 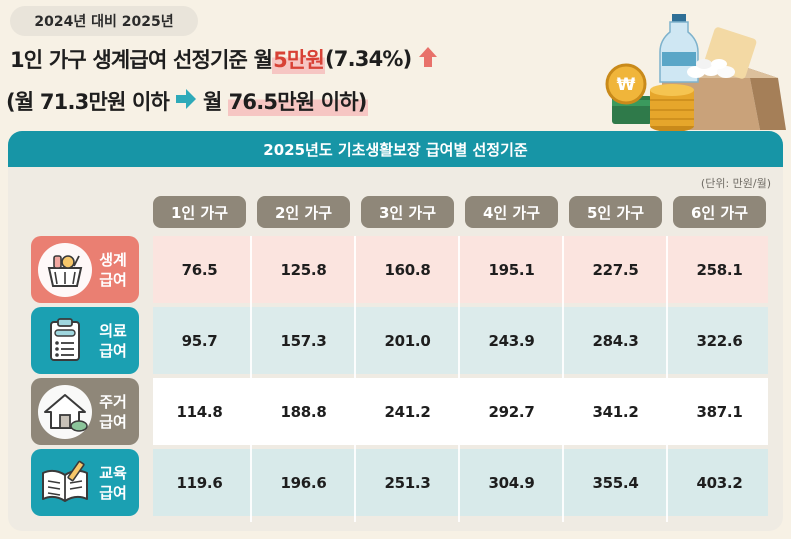 What do you see at coordinates (65, 481) in the screenshot?
I see `book-icon` at bounding box center [65, 481].